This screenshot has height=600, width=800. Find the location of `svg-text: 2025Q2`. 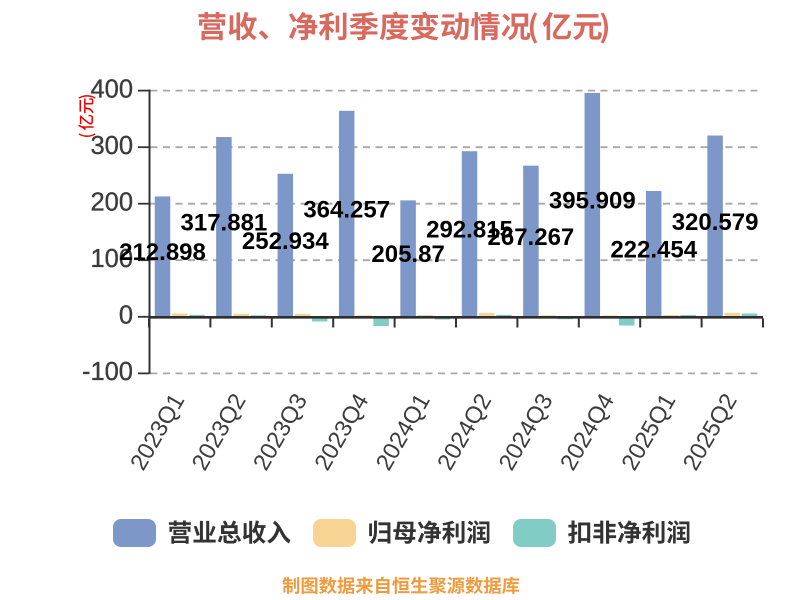

svg-text: 2025Q2 is located at coordinates (710, 431).